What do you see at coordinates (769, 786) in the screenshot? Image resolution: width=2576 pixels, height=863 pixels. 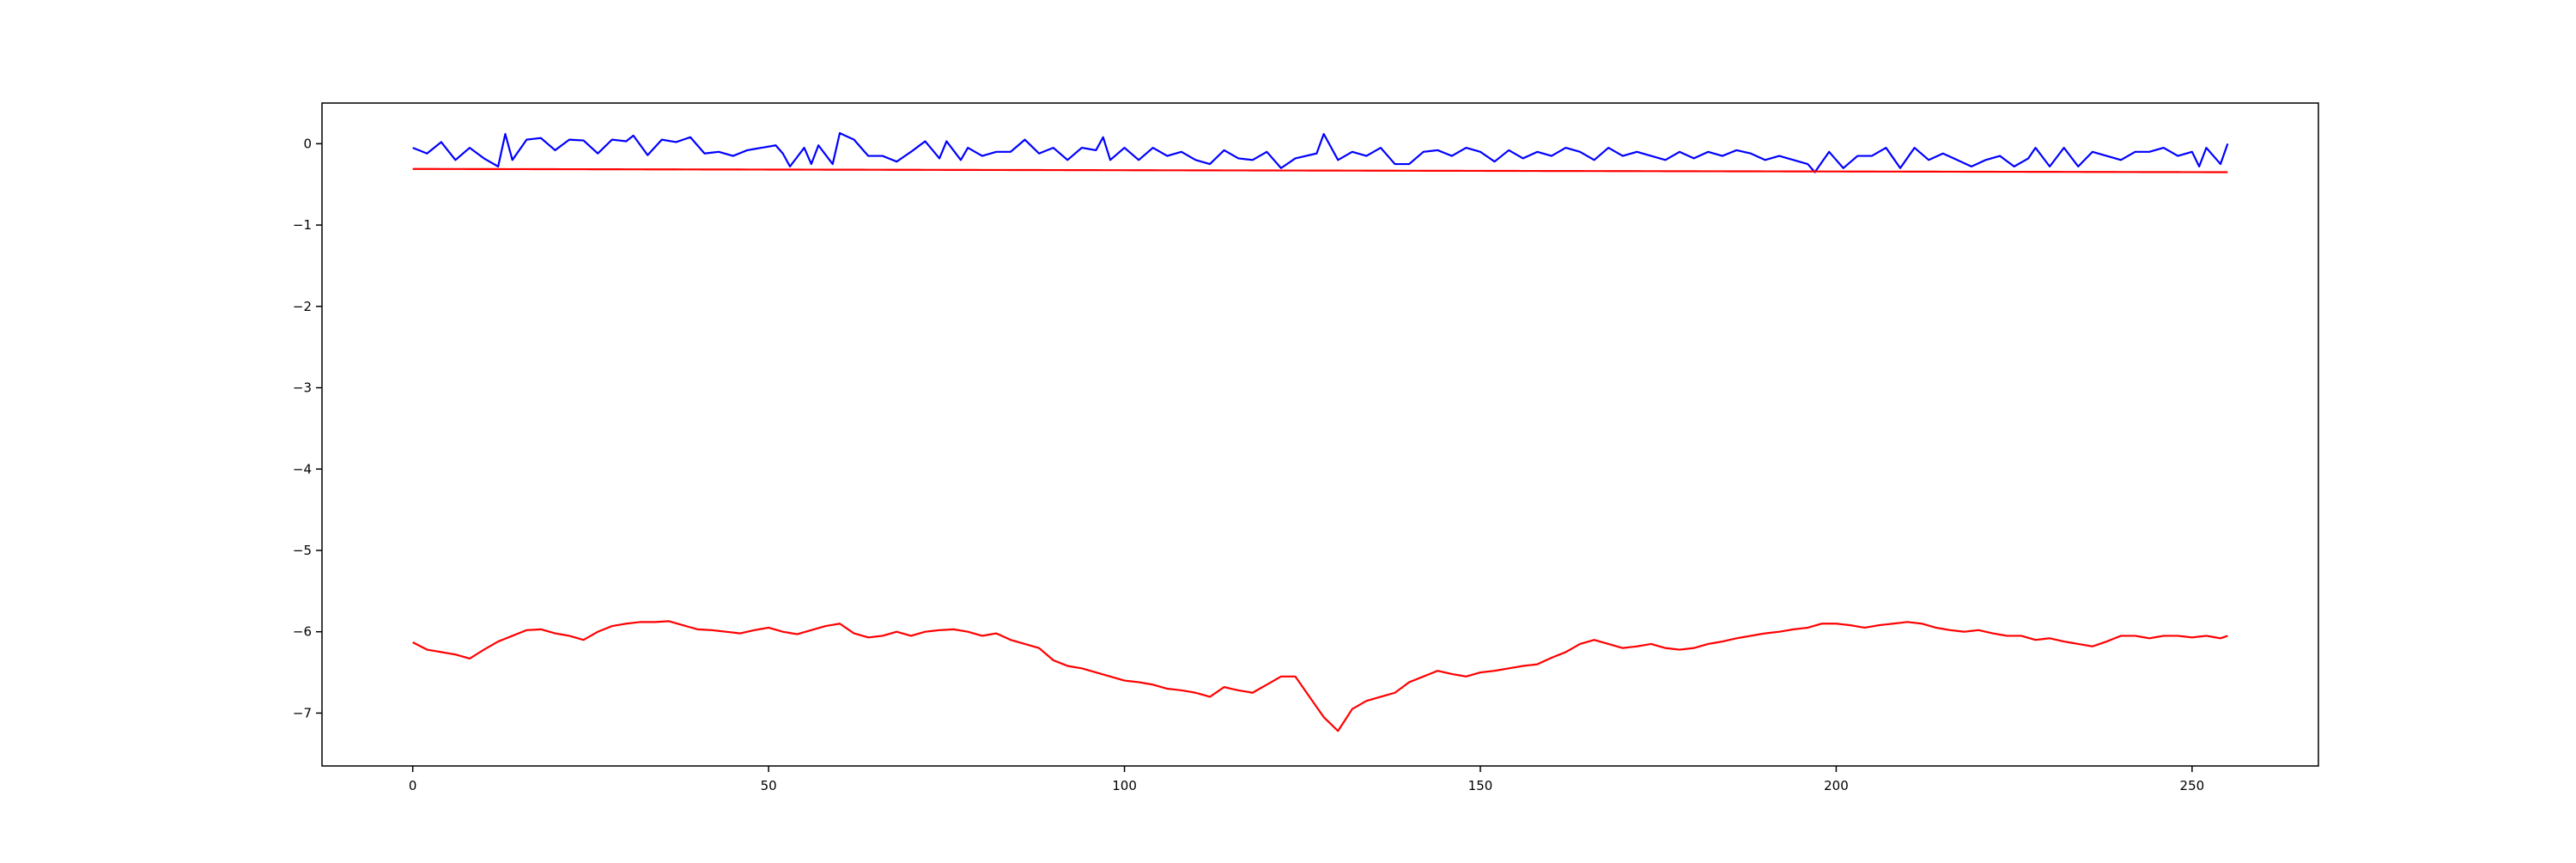 I see `x-tick-label: 50` at bounding box center [769, 786].